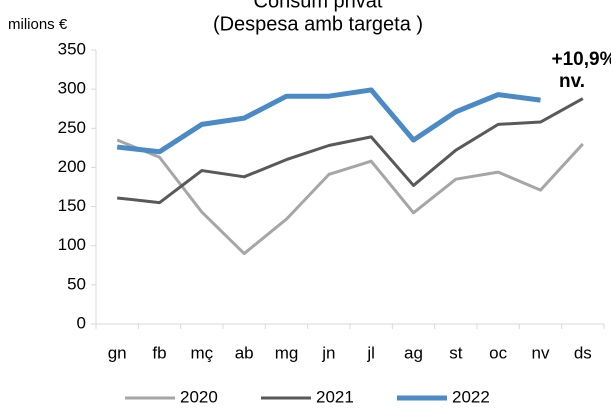 This screenshot has width=611, height=409. What do you see at coordinates (456, 352) in the screenshot?
I see `x-tick-label: st` at bounding box center [456, 352].